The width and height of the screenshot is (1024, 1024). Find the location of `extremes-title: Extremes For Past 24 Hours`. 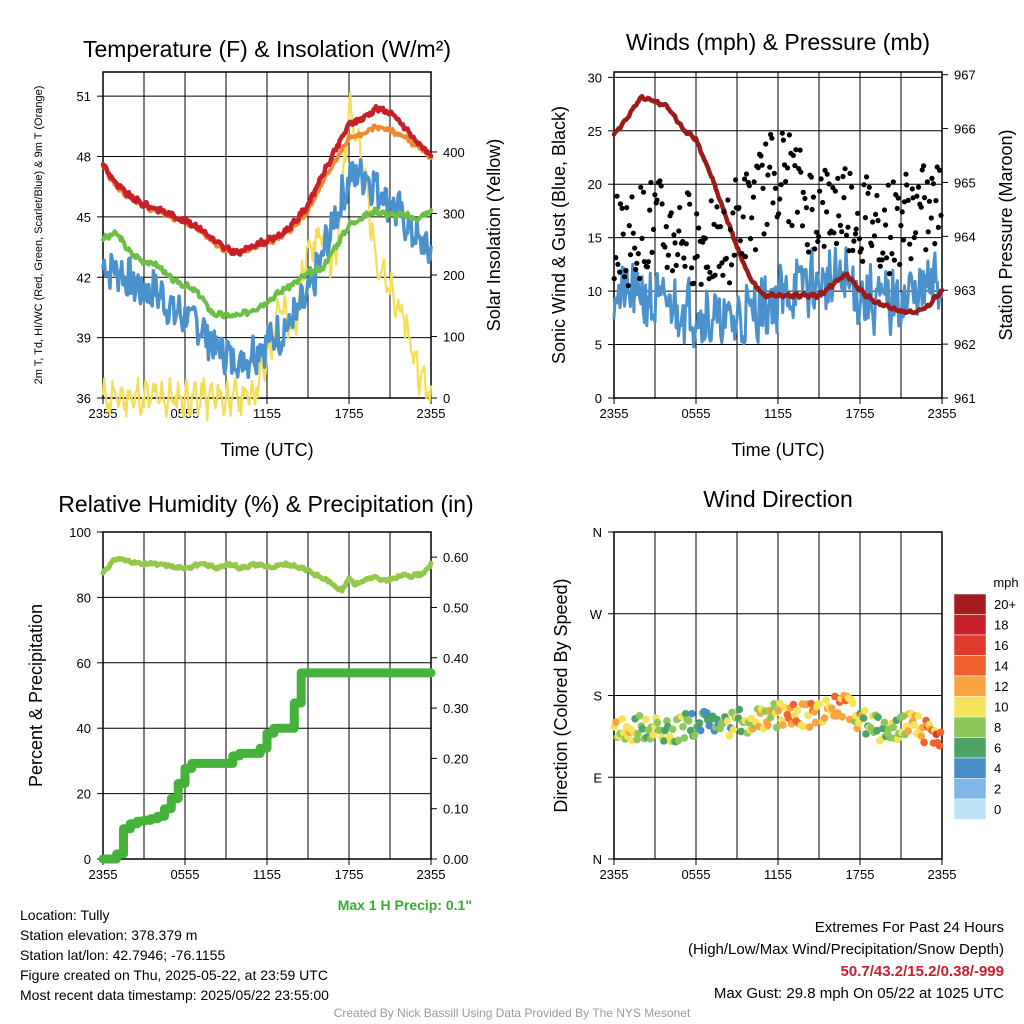

extremes-title: Extremes For Past 24 Hours is located at coordinates (909, 927).